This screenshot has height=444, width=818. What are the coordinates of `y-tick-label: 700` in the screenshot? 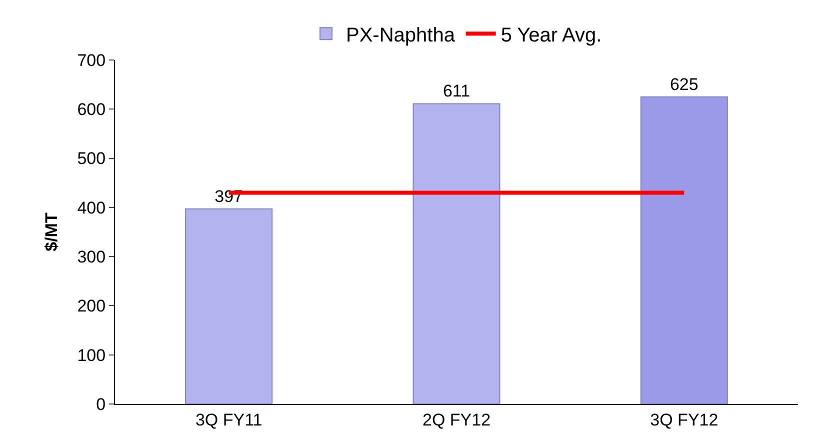 It's located at (91, 60).